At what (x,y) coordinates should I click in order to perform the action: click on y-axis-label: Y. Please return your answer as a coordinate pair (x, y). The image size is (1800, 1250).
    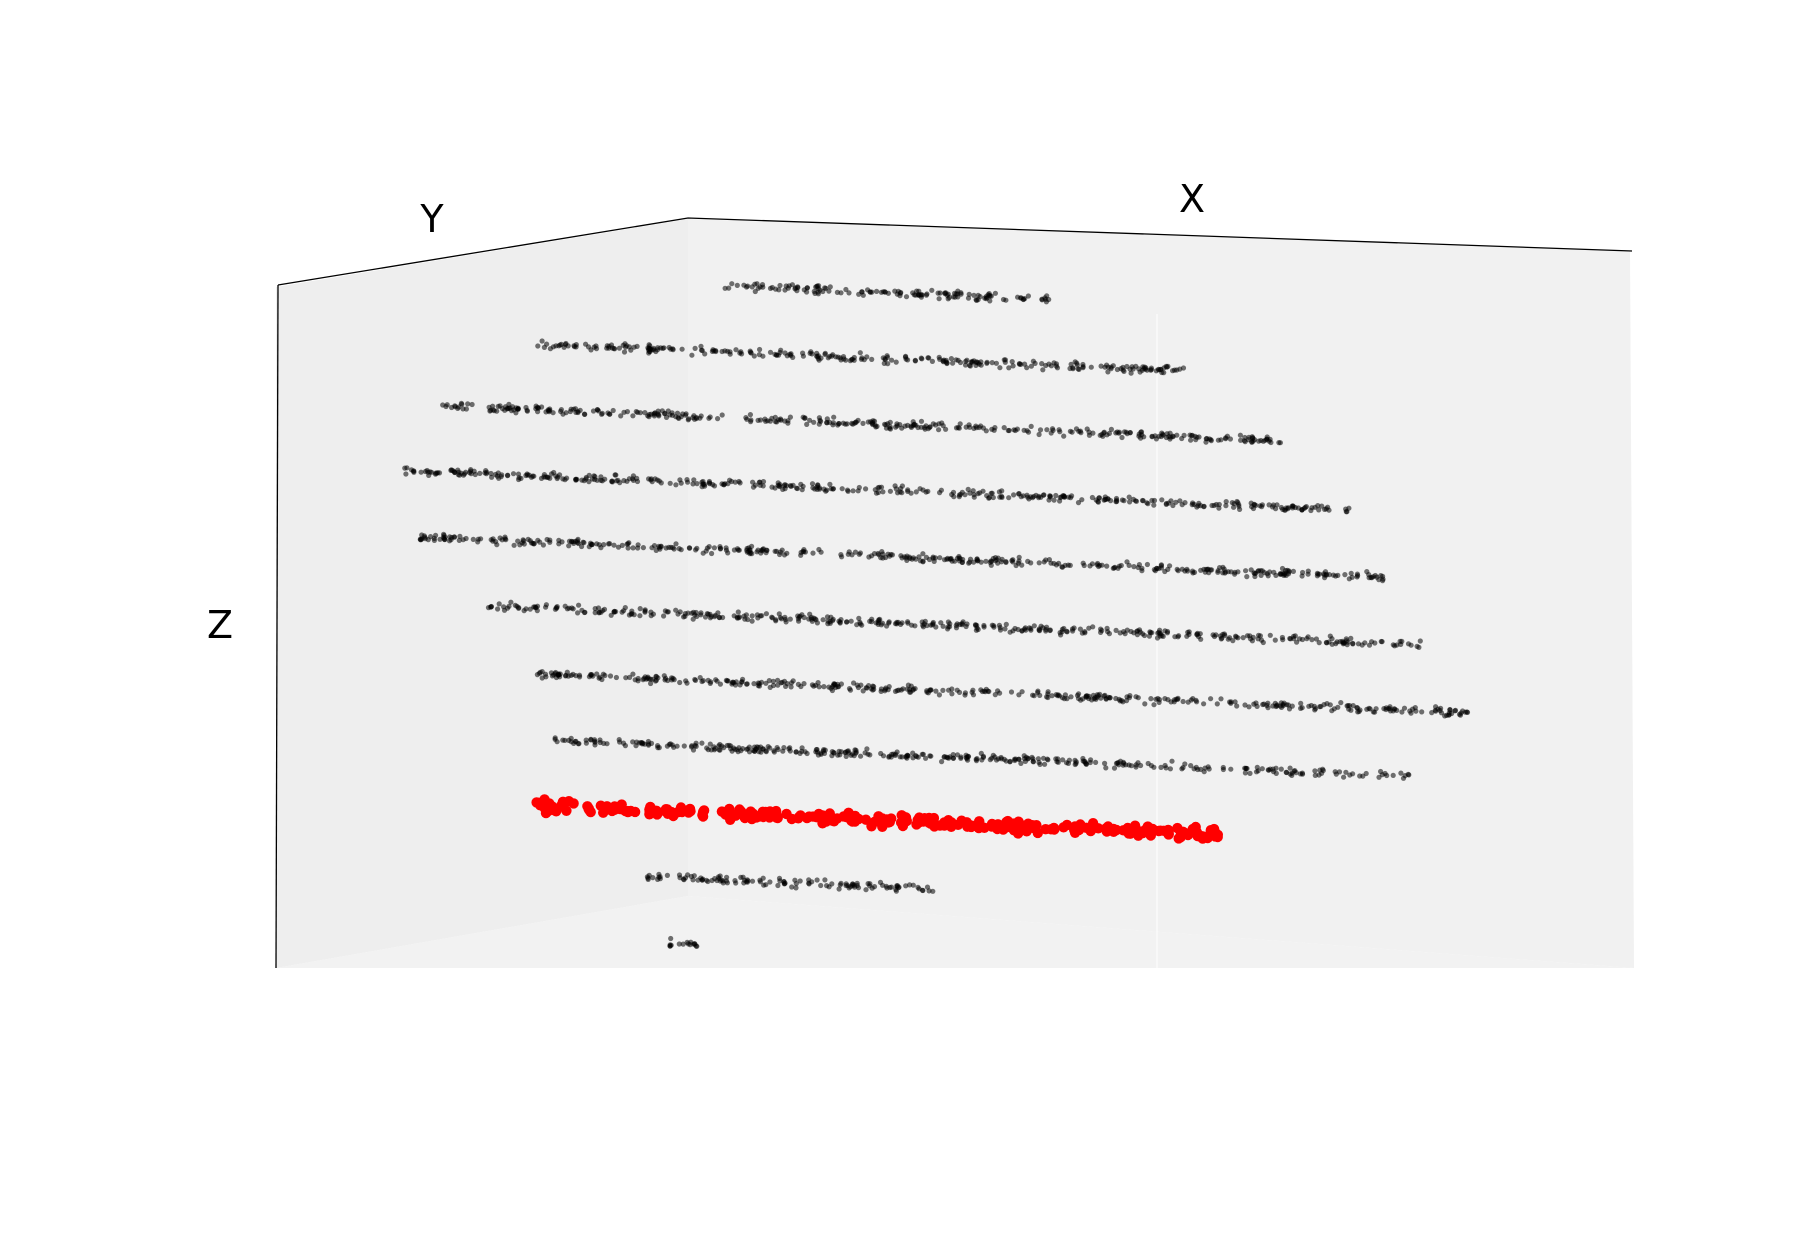
    Looking at the image, I should click on (431, 219).